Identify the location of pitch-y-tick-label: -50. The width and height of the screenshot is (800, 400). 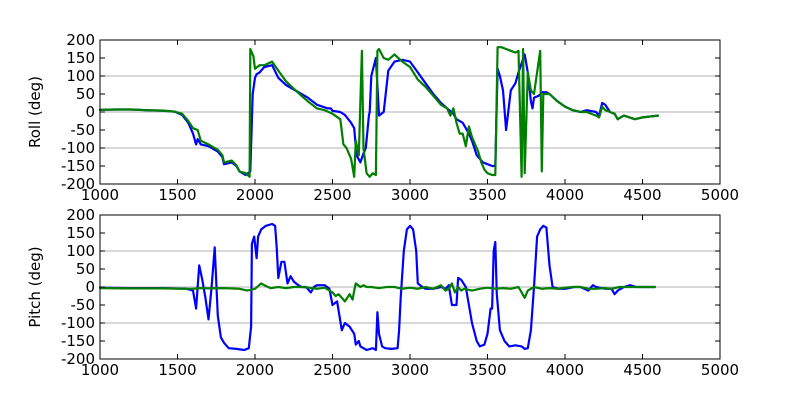
(83, 305).